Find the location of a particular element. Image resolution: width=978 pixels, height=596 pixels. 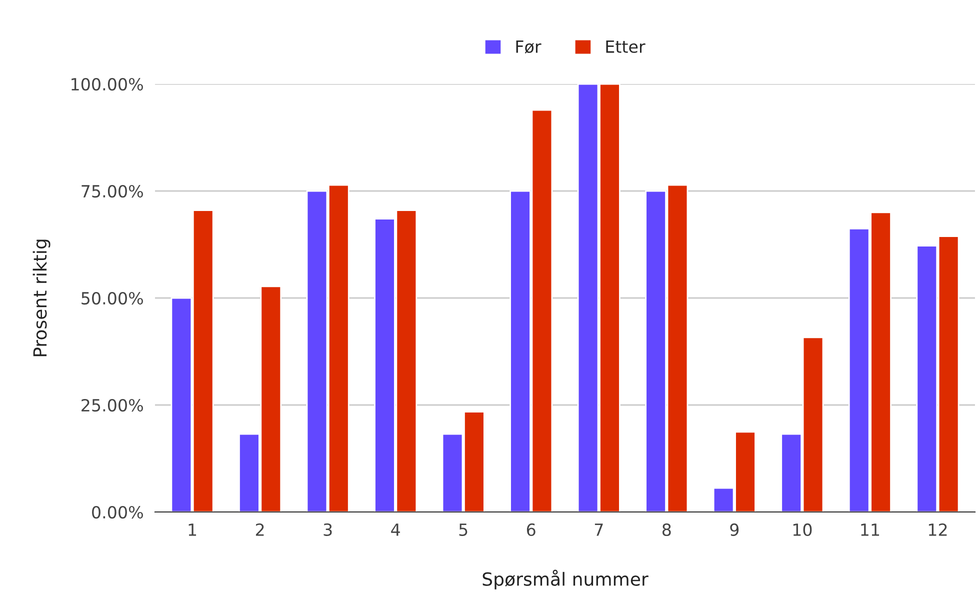

x-tick-label: 5 is located at coordinates (463, 530).